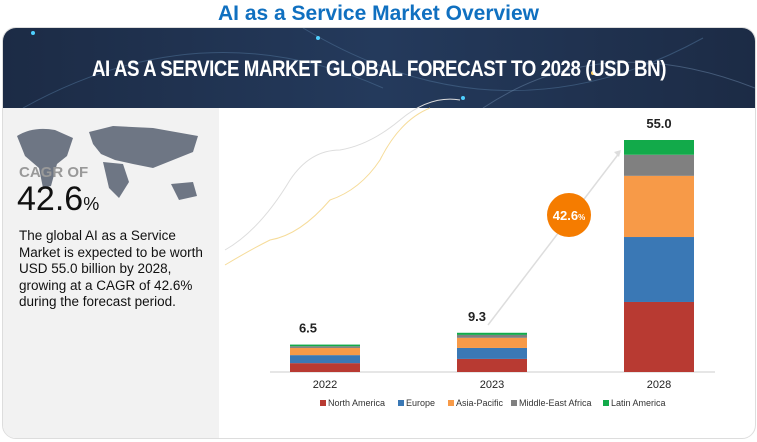  I want to click on bar-segment-middle-east-africa-2028, so click(659, 165).